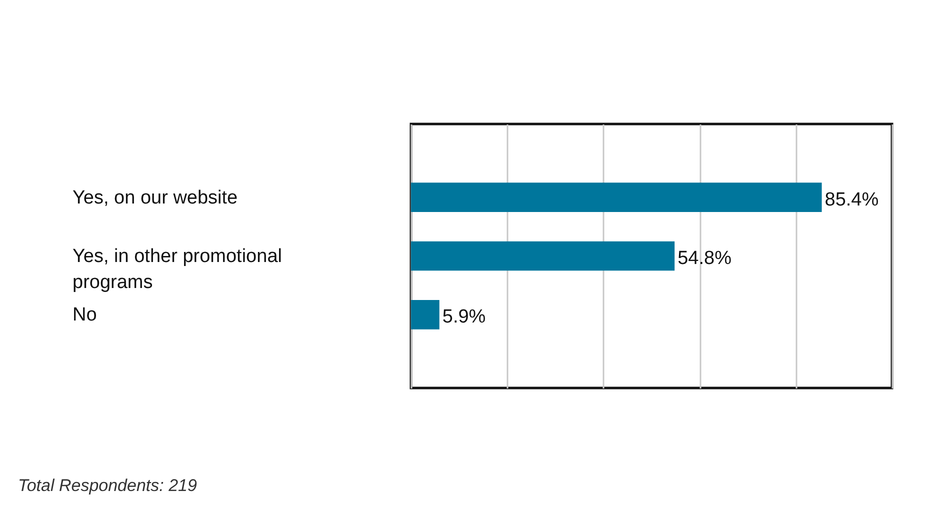 This screenshot has height=510, width=927. What do you see at coordinates (177, 269) in the screenshot?
I see `y-tick-label: Yes, in other promotional programs` at bounding box center [177, 269].